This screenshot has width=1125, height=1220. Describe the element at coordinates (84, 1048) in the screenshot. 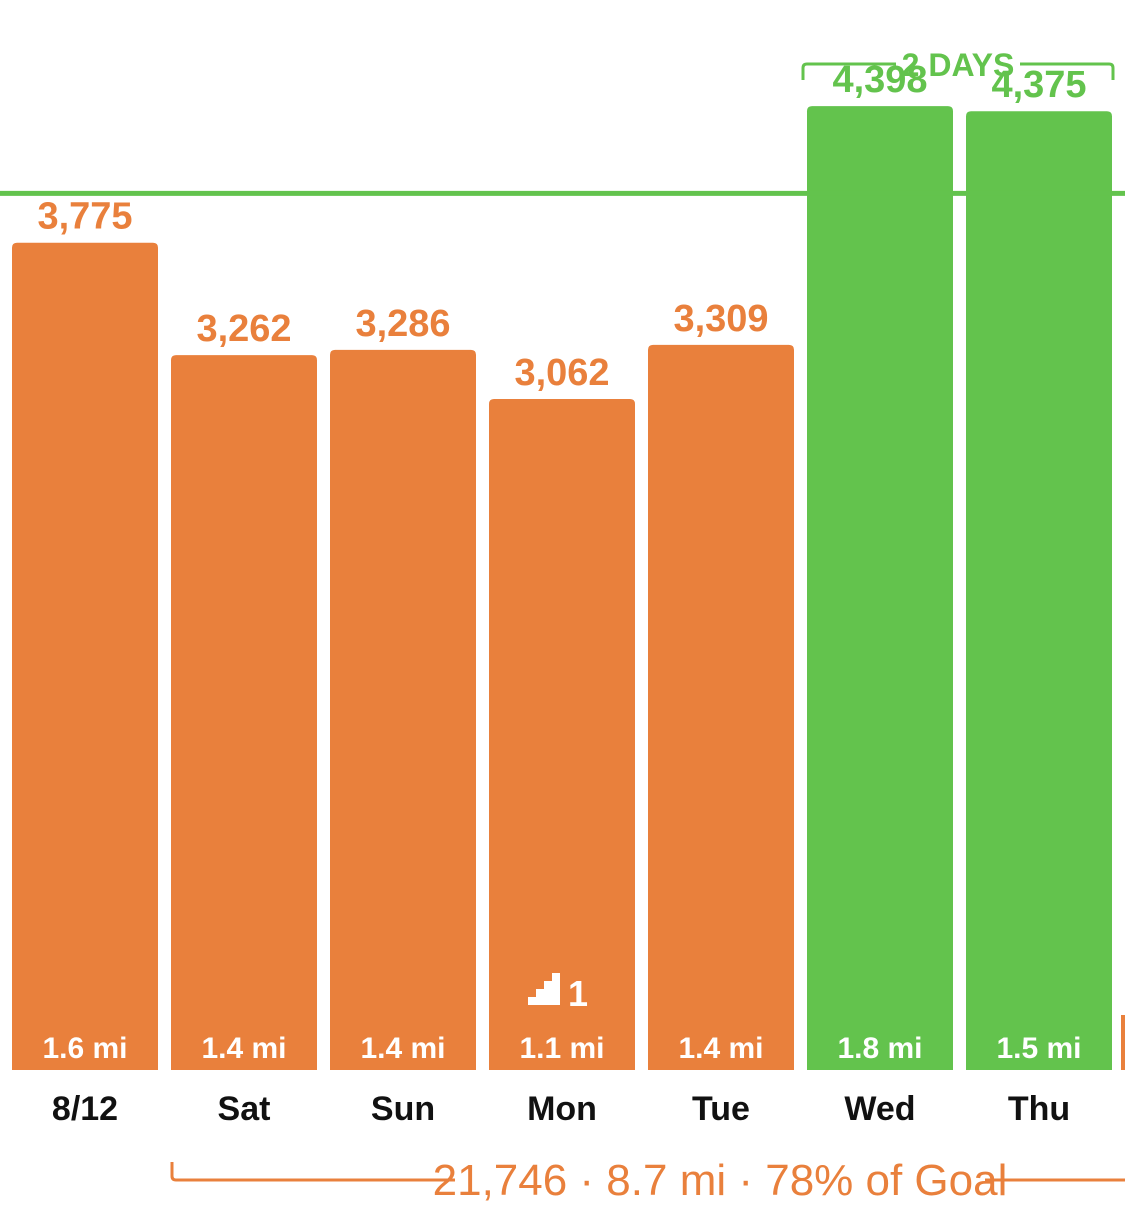

I see `distance-label: 1.6 mi` at that location.